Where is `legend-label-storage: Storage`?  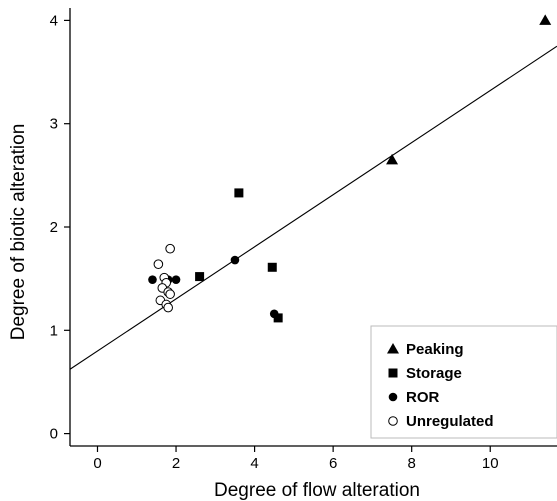
legend-label-storage: Storage is located at coordinates (434, 373).